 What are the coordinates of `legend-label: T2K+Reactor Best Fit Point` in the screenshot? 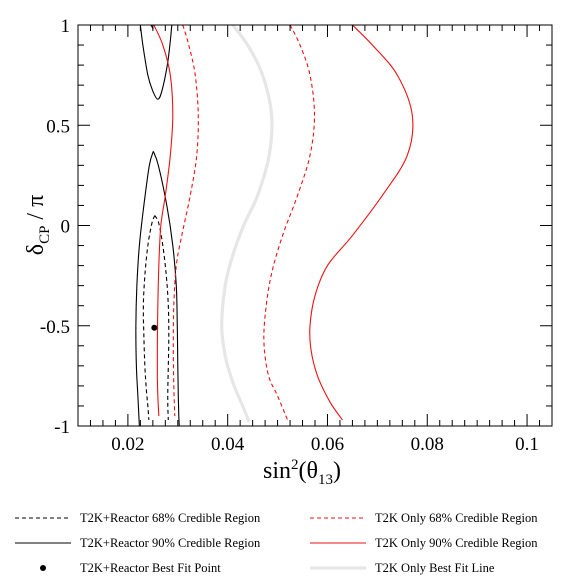 It's located at (150, 568).